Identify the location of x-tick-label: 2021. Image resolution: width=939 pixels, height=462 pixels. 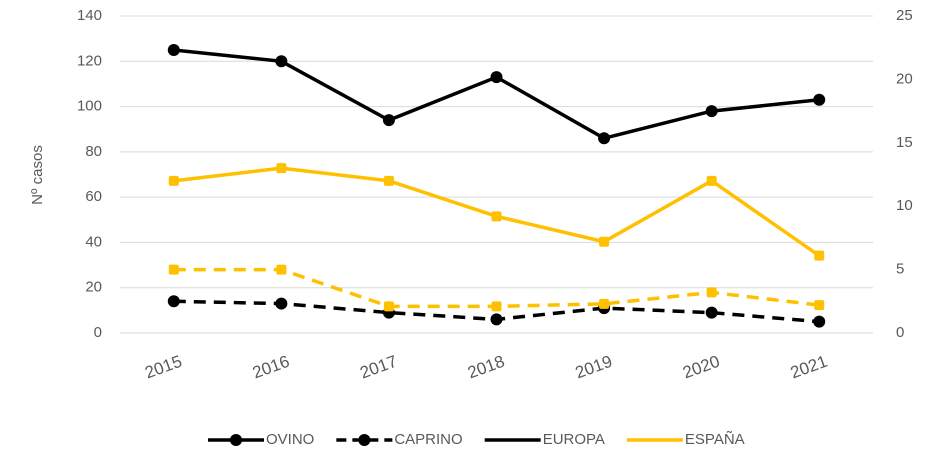
(809, 367).